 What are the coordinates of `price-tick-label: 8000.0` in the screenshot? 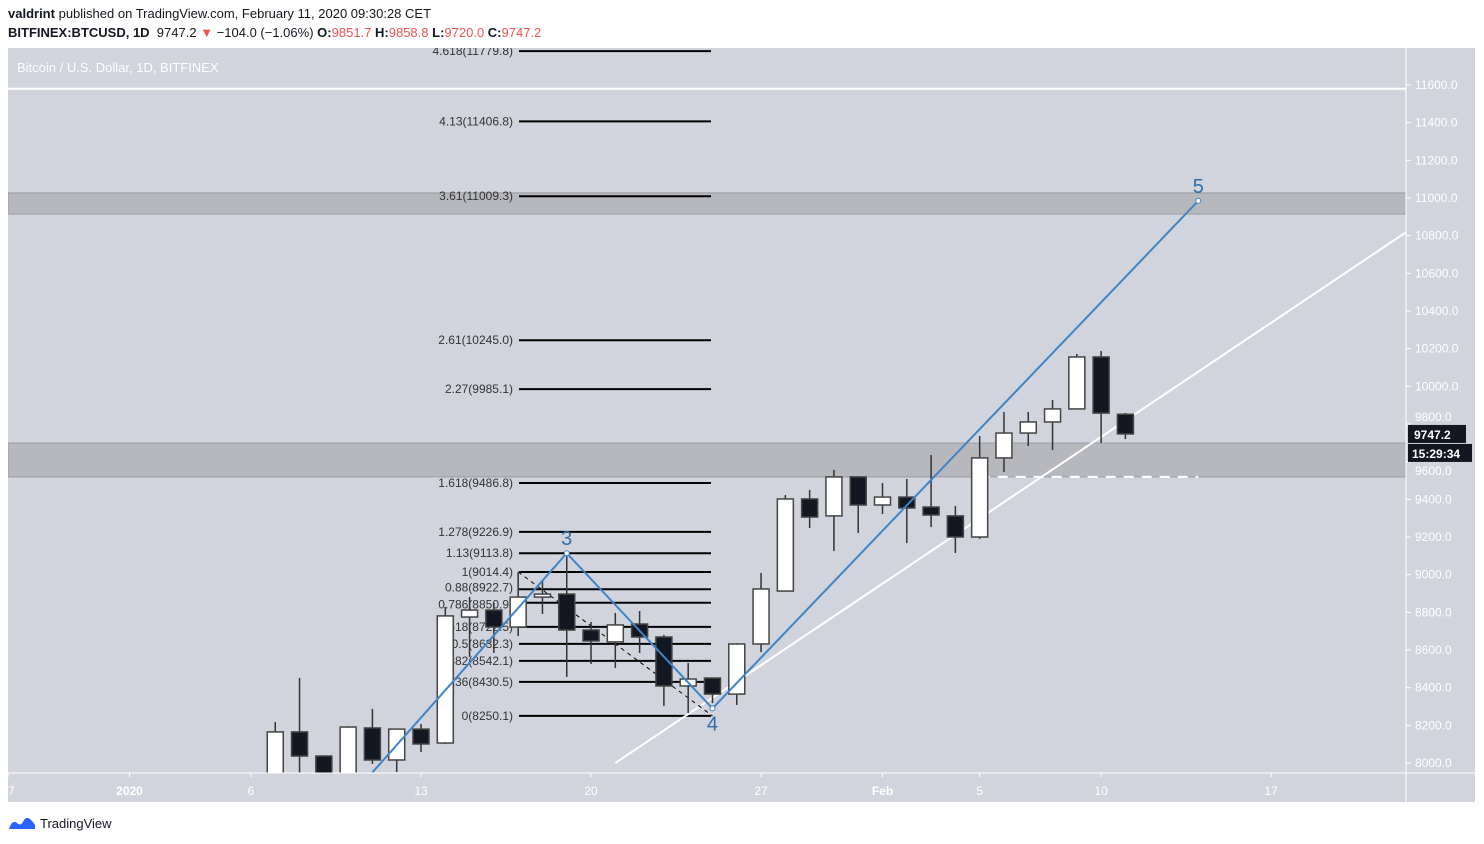 It's located at (1433, 763).